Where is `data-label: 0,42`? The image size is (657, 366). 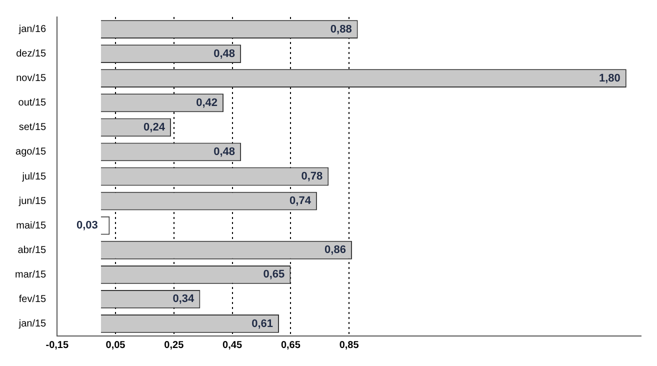 data-label: 0,42 is located at coordinates (207, 102).